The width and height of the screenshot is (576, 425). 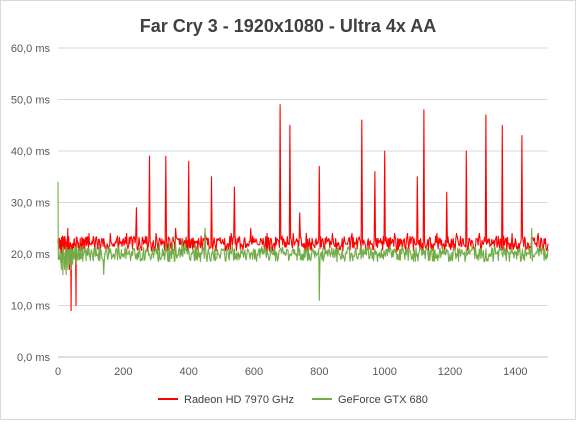 What do you see at coordinates (34, 358) in the screenshot?
I see `y-tick-label: 0,0 ms` at bounding box center [34, 358].